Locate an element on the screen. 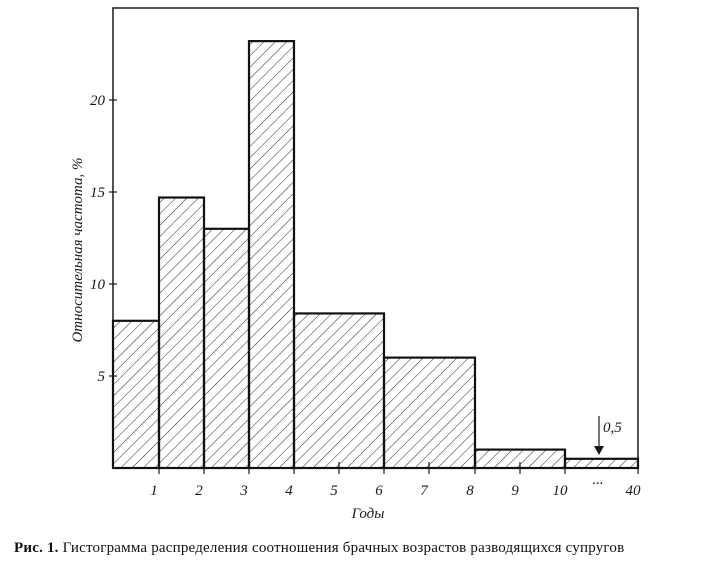 The height and width of the screenshot is (586, 715). annotation-label: 0,5 is located at coordinates (612, 428).